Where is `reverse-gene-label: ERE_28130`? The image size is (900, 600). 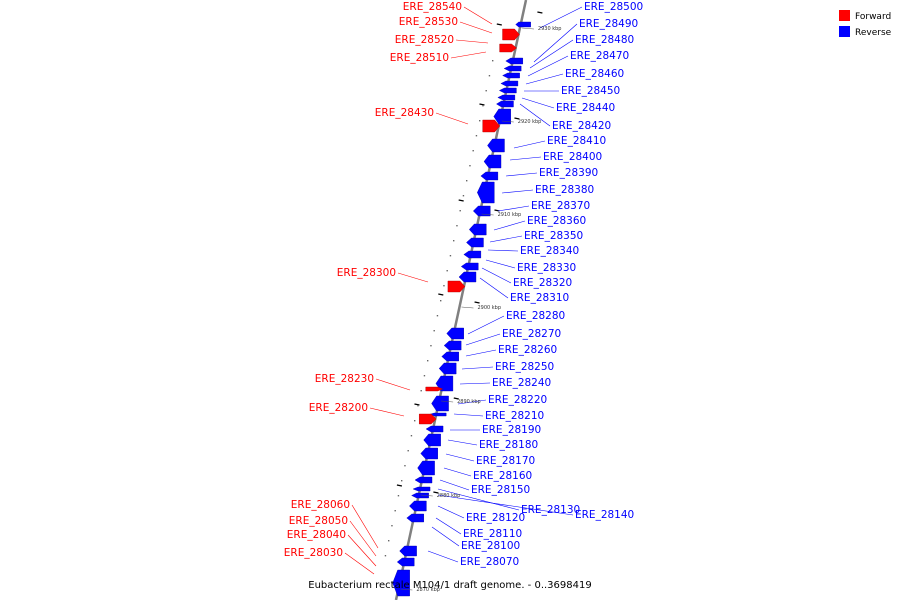
reverse-gene-label: ERE_28130 is located at coordinates (550, 510).